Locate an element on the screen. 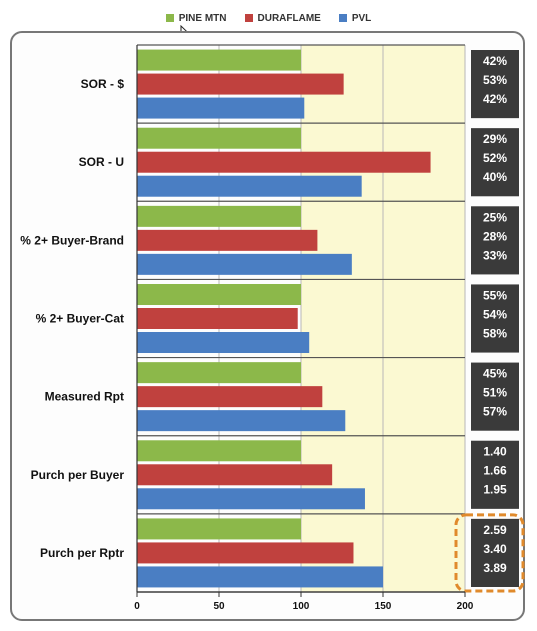 The width and height of the screenshot is (537, 631). value-label: 51% is located at coordinates (495, 393).